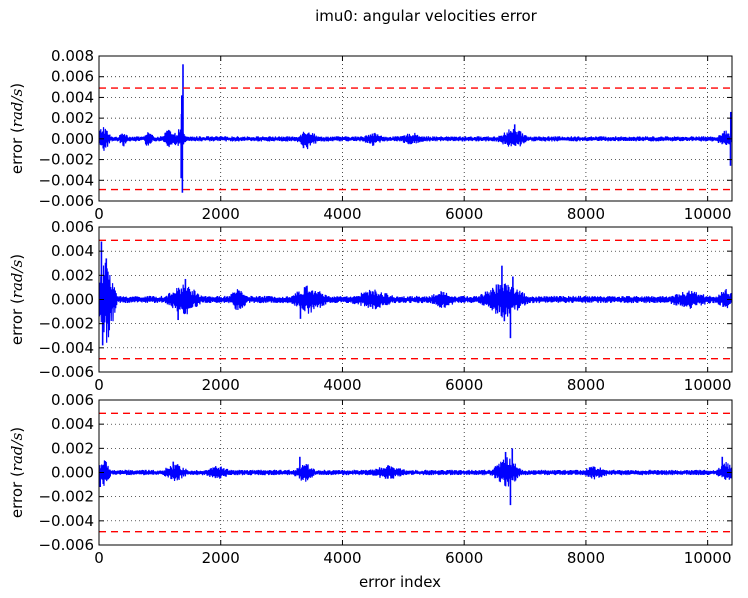  What do you see at coordinates (426, 16) in the screenshot?
I see `chart-title: imu0: angular velocities error` at bounding box center [426, 16].